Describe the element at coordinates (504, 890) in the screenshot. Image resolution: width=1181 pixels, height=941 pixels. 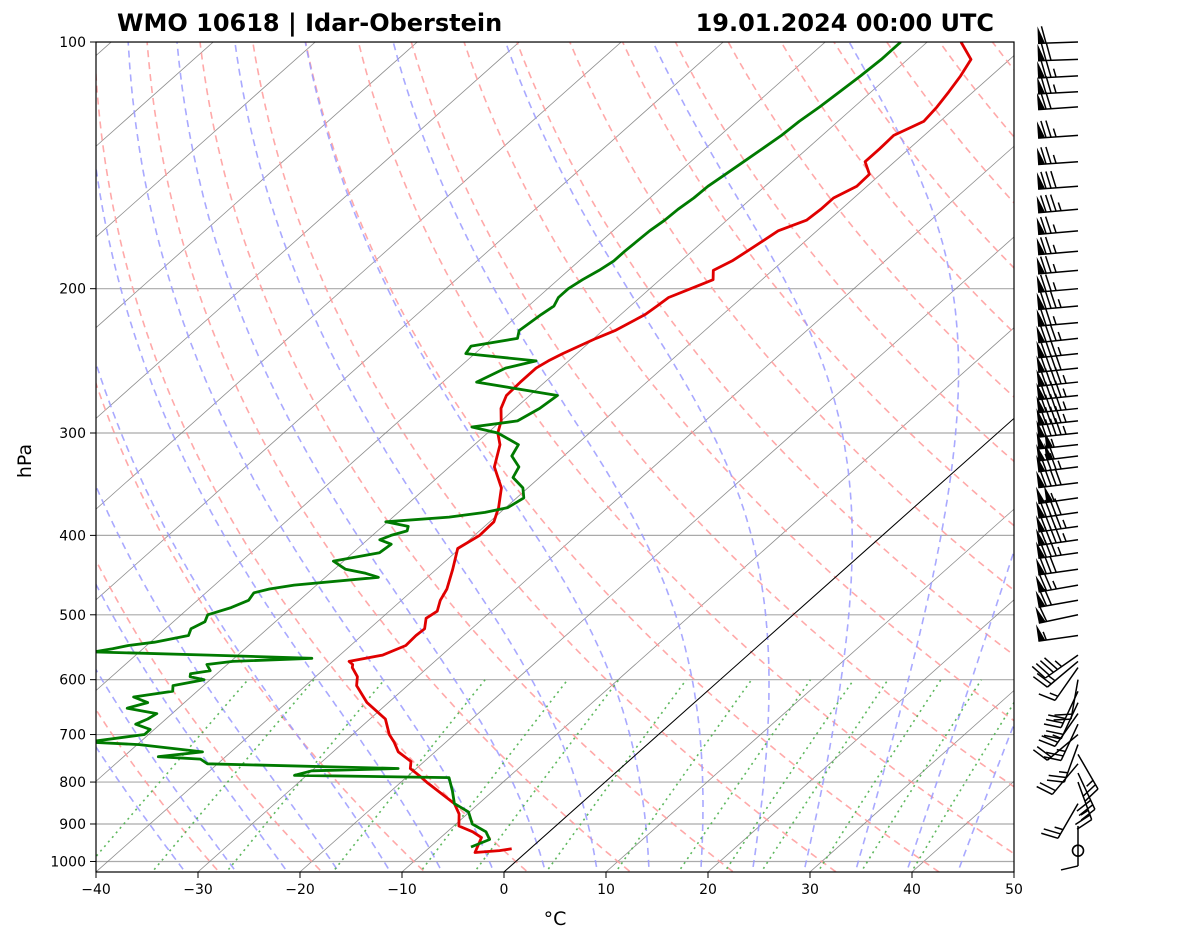
I see `x-tick-label: 0` at that location.